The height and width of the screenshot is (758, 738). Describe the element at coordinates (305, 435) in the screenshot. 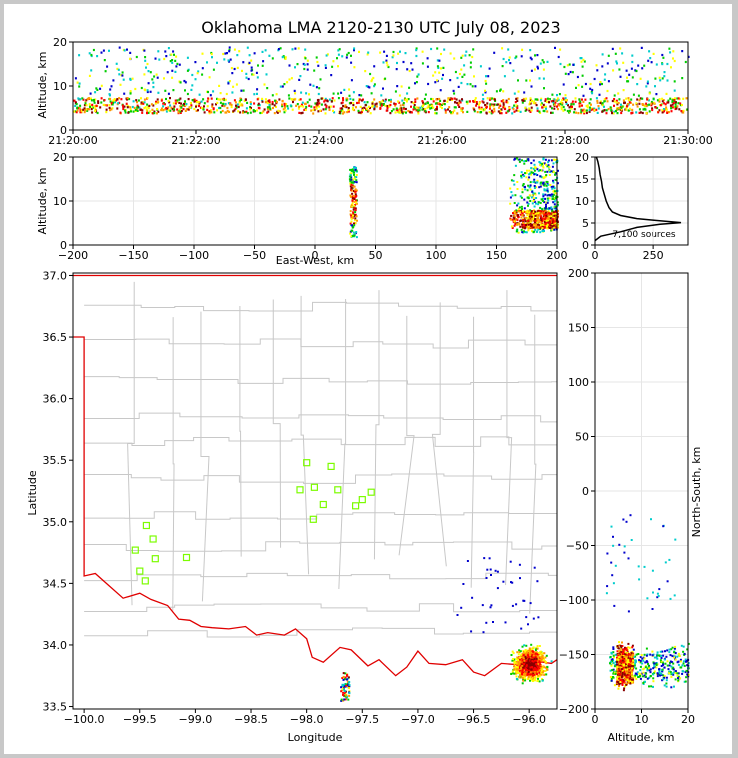

I see `county-line` at that location.